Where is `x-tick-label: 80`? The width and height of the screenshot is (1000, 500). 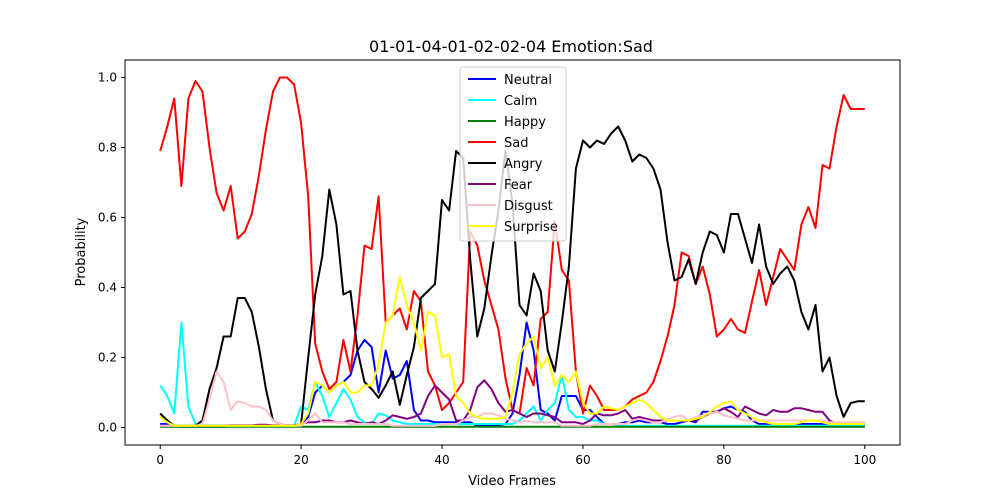
x-tick-label: 80 is located at coordinates (723, 460).